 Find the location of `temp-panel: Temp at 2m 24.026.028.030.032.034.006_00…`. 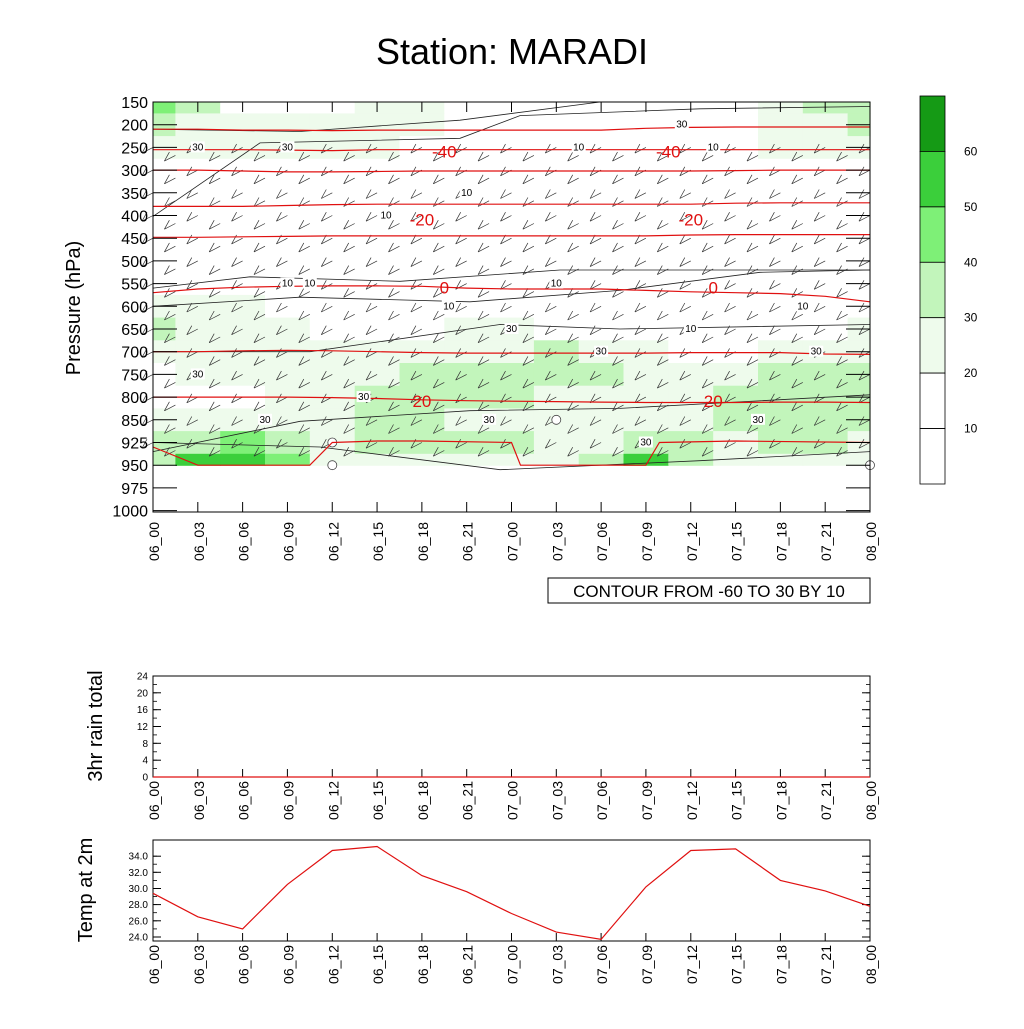

temp-panel: Temp at 2m 24.026.028.030.032.034.006_00… is located at coordinates (477, 911).